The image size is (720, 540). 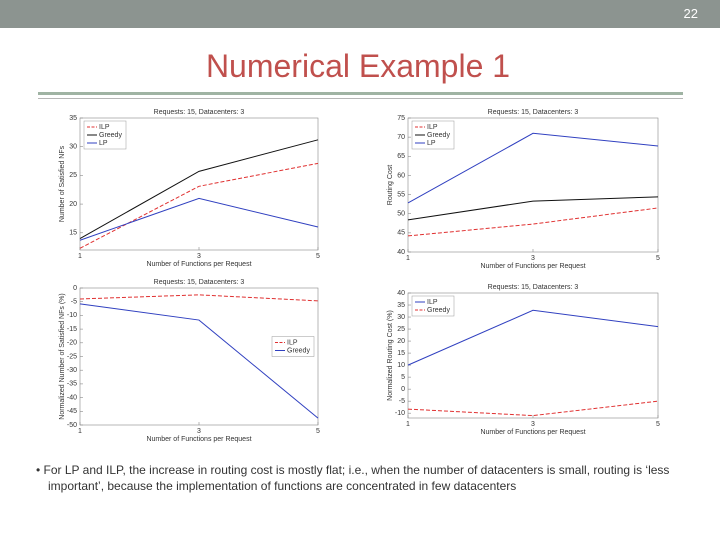 I want to click on y-tick-label: 50, so click(x=401, y=214).